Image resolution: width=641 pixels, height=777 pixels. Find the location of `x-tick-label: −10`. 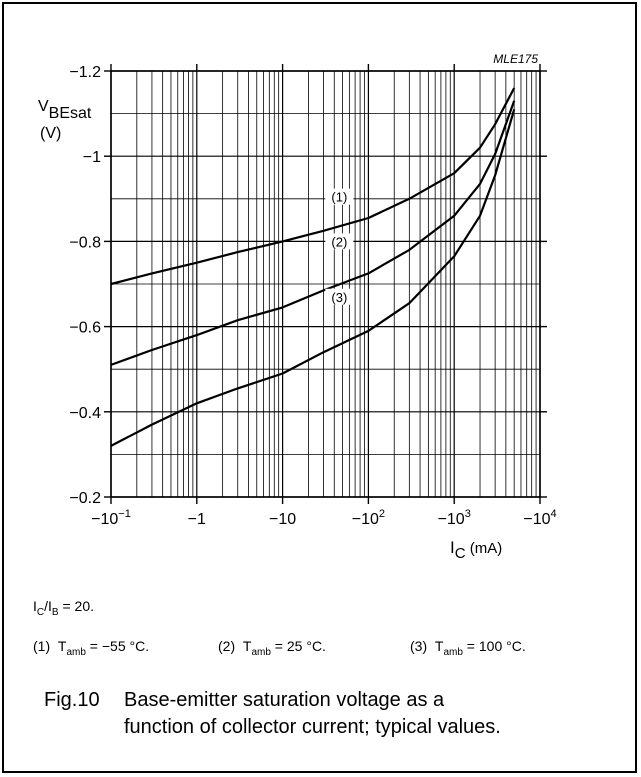

x-tick-label: −10 is located at coordinates (282, 519).